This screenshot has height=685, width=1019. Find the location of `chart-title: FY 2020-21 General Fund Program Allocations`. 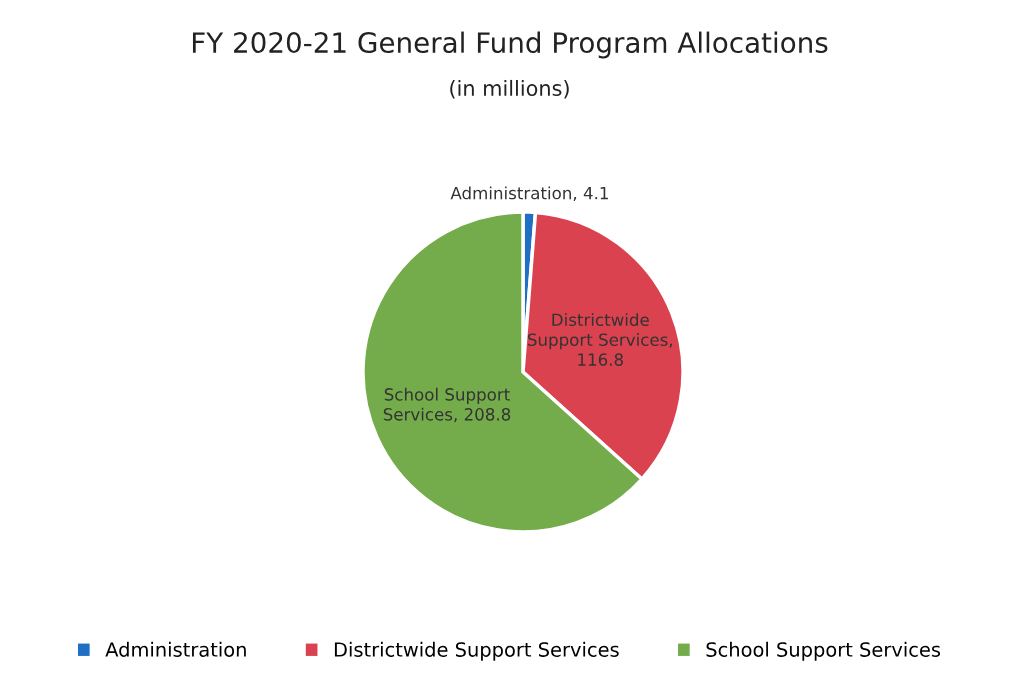

chart-title: FY 2020-21 General Fund Program Allocations is located at coordinates (510, 45).